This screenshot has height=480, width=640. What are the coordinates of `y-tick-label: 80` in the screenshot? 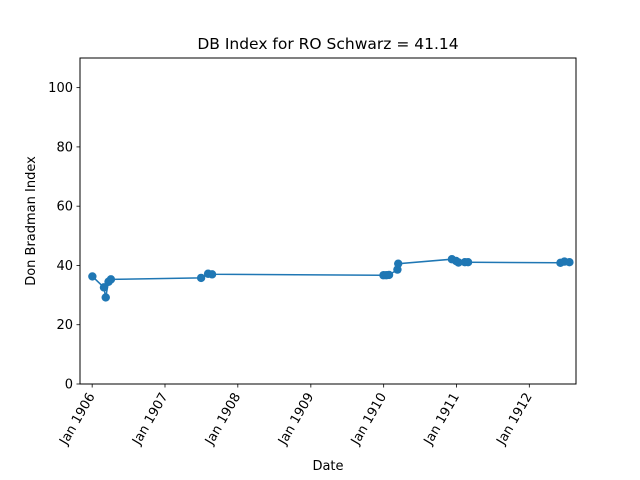 It's located at (64, 147).